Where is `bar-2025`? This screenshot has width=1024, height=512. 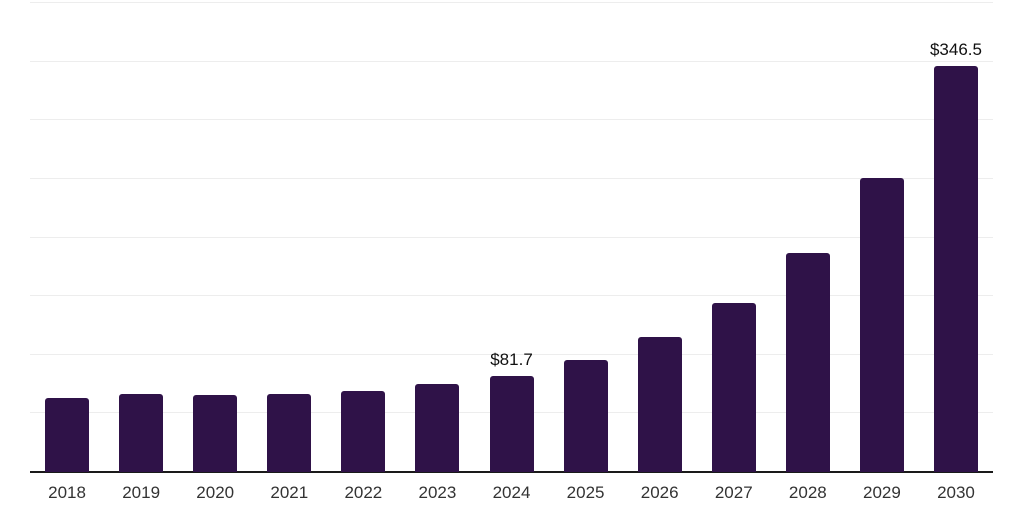
bar-2025 is located at coordinates (585, 415).